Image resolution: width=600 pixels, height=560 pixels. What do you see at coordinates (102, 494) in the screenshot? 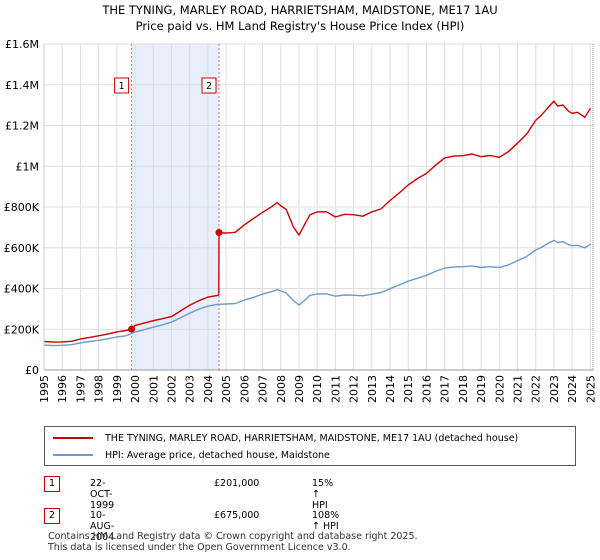
I see `sale-date: 22-OCT-1999` at bounding box center [102, 494].